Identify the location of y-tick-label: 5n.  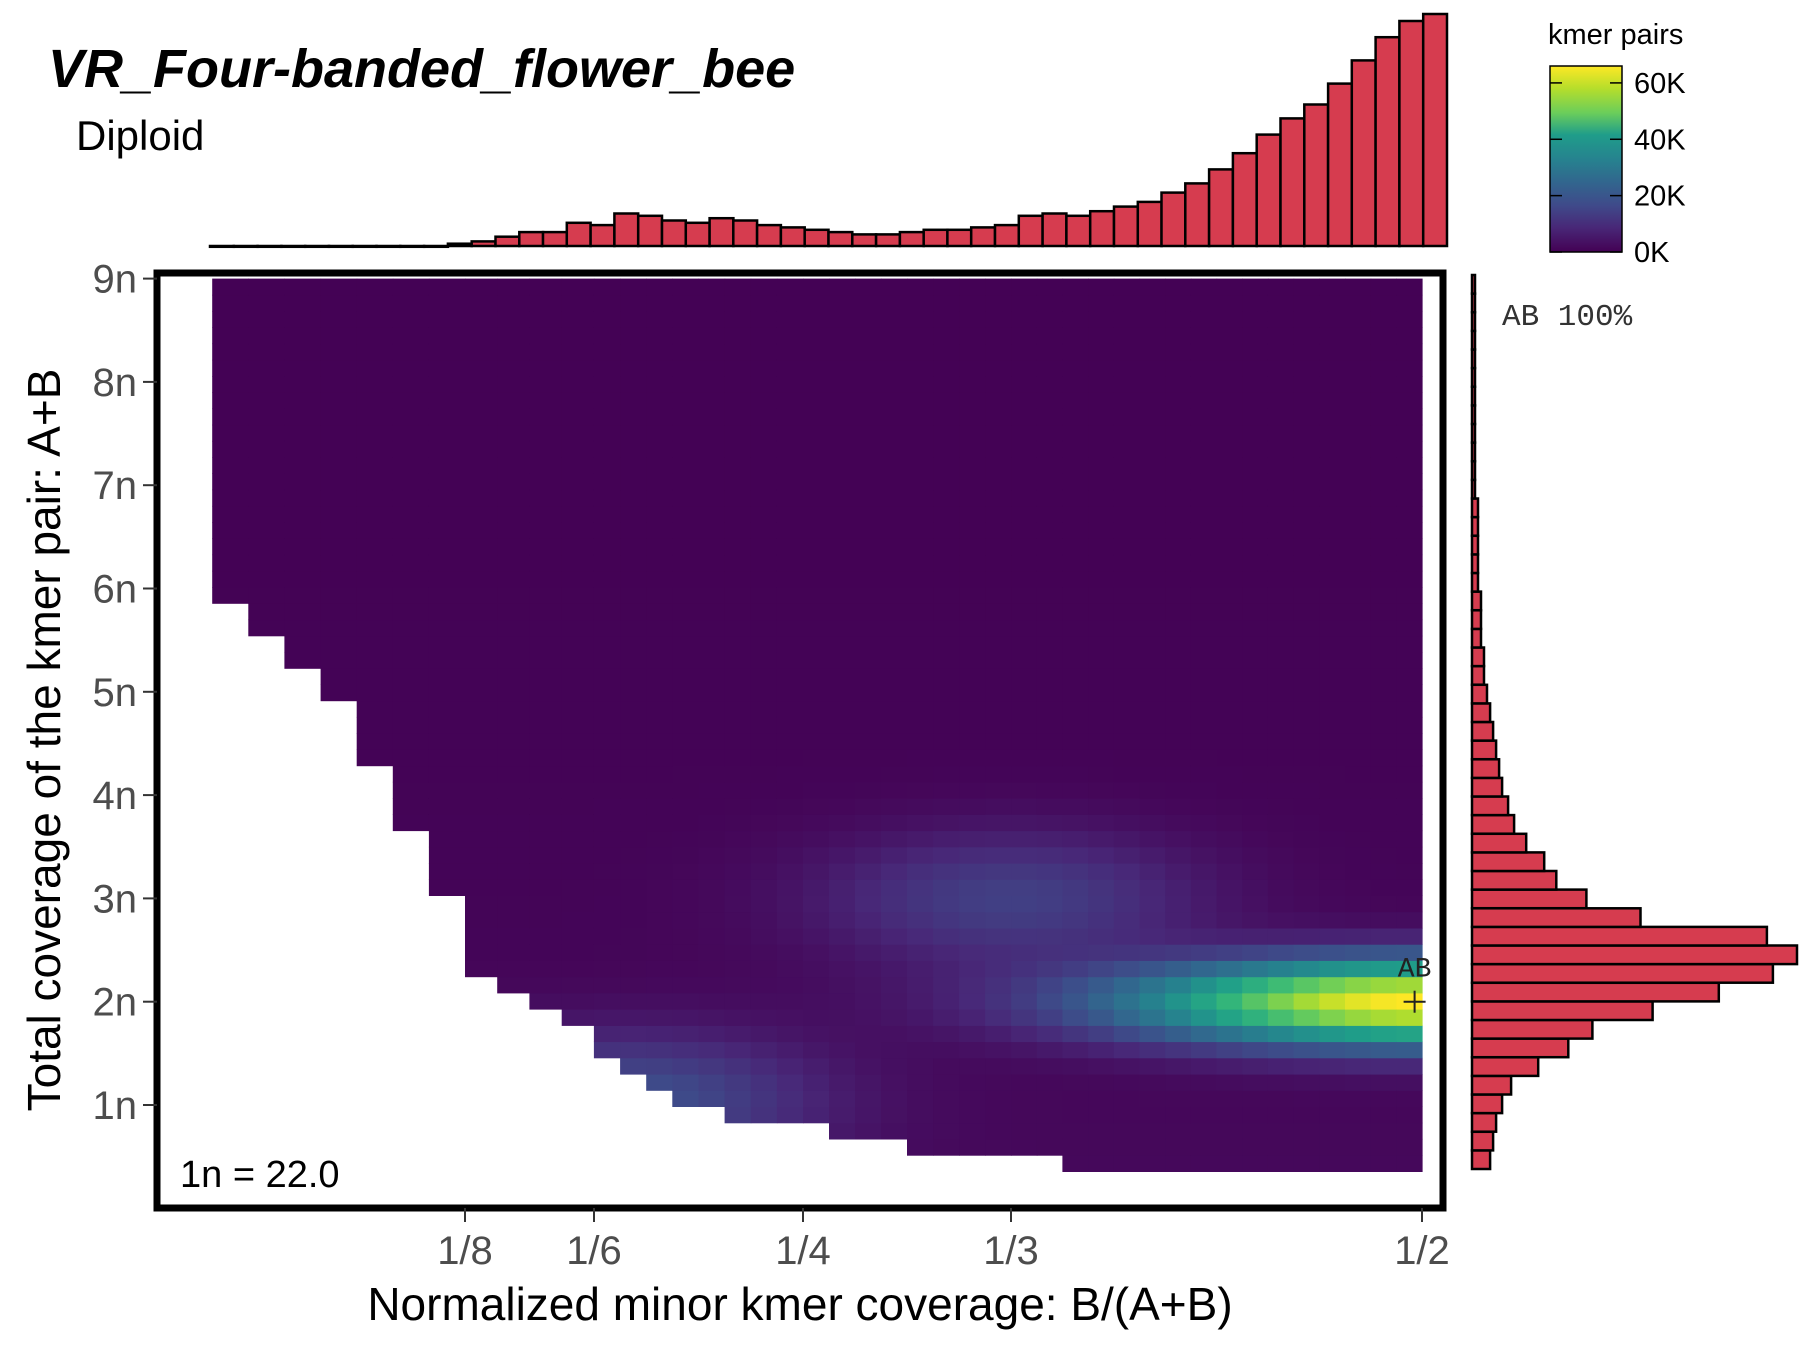
(115, 693).